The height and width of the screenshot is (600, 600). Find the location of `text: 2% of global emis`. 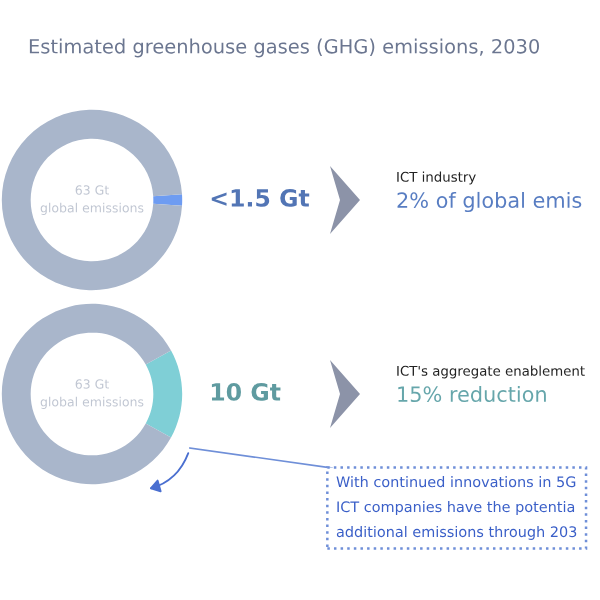

text: 2% of global emis is located at coordinates (489, 202).